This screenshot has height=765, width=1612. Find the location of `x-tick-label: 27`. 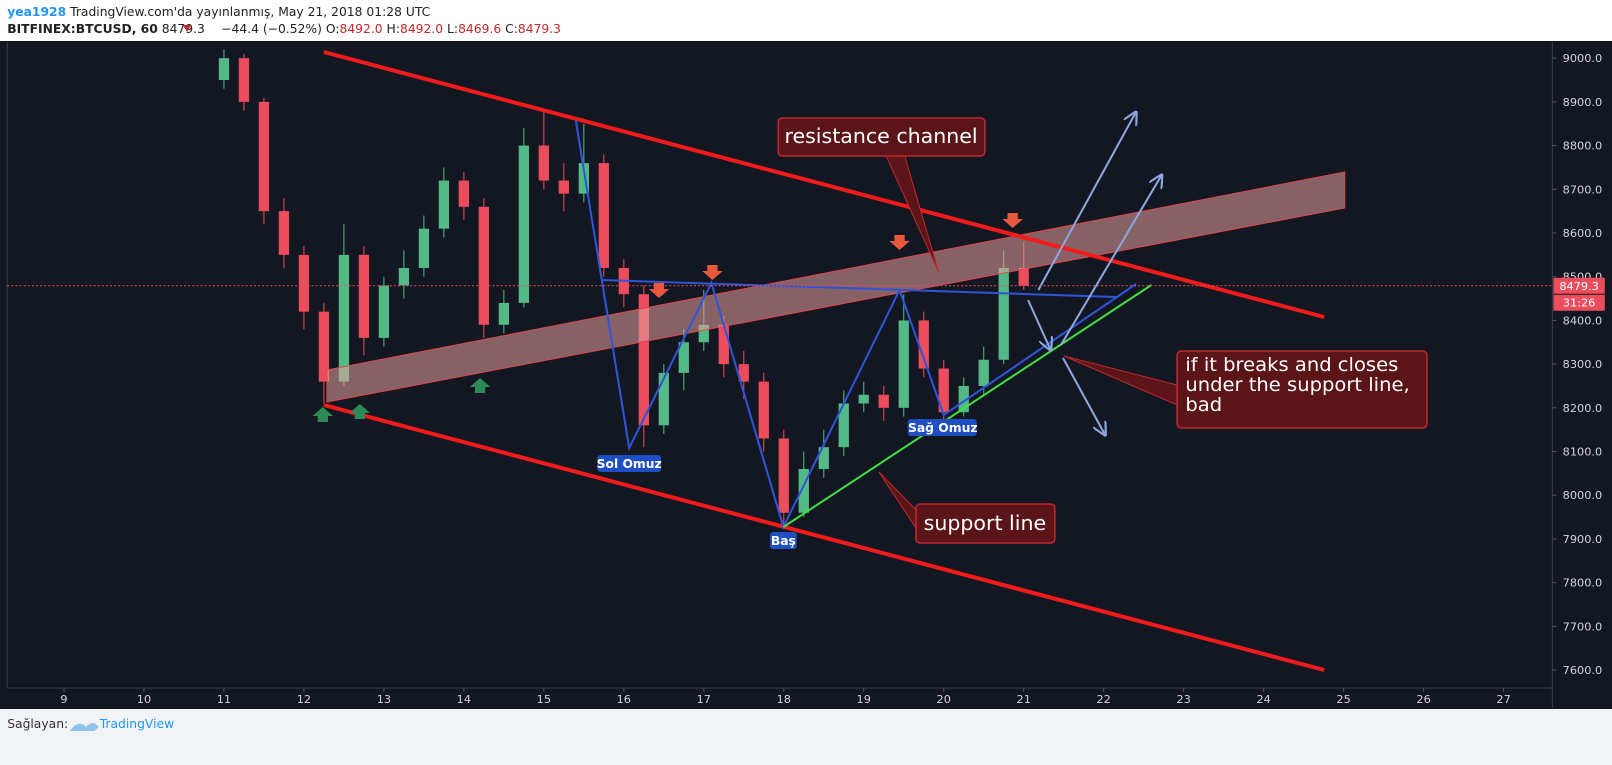

x-tick-label: 27 is located at coordinates (1503, 699).